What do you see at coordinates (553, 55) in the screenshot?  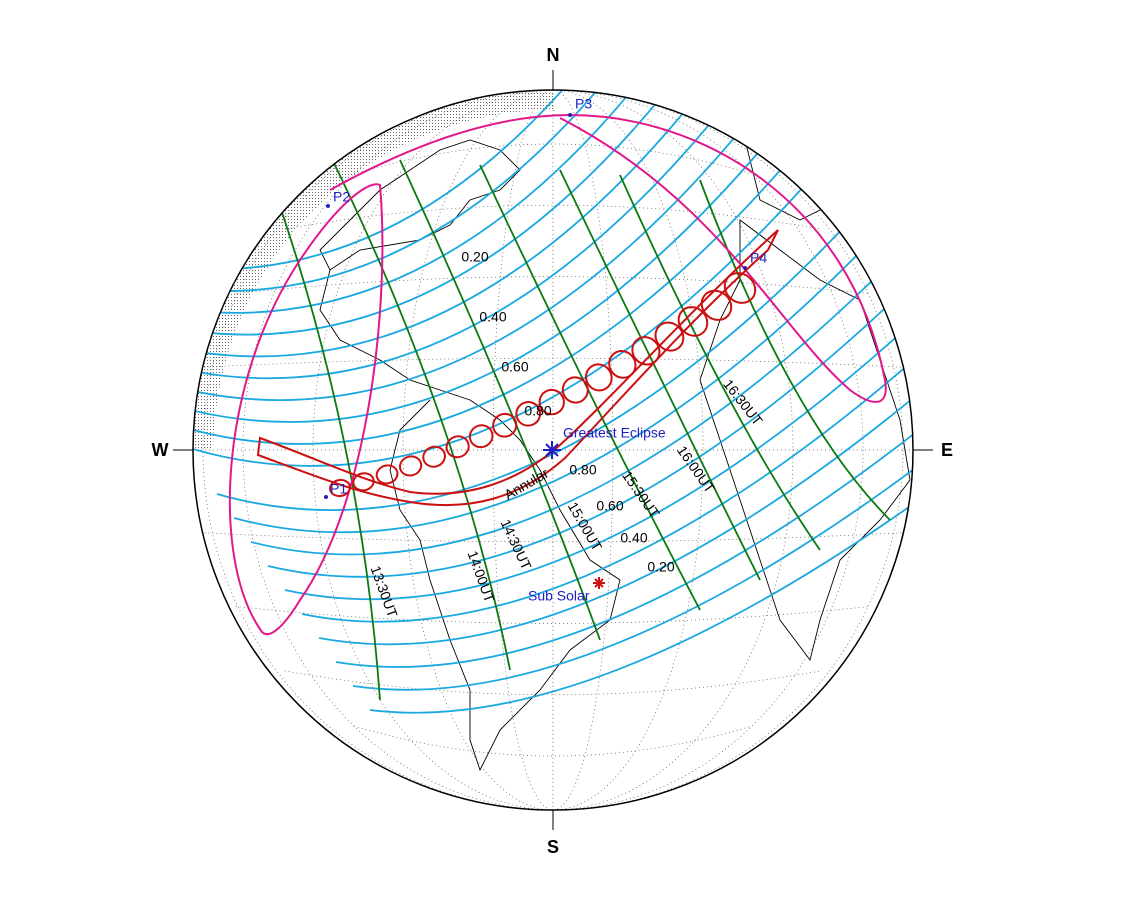 I see `compass-north: N` at bounding box center [553, 55].